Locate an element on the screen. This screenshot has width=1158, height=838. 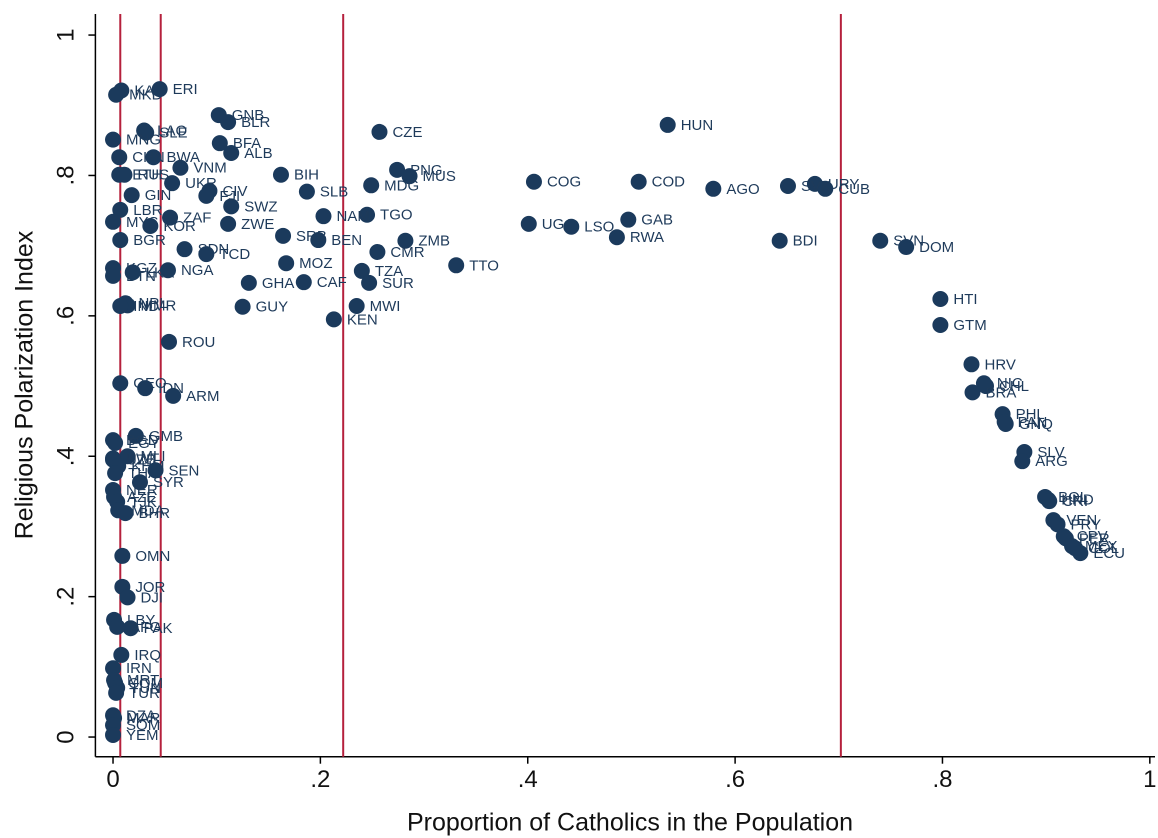
point-label: IND is located at coordinates (146, 306).